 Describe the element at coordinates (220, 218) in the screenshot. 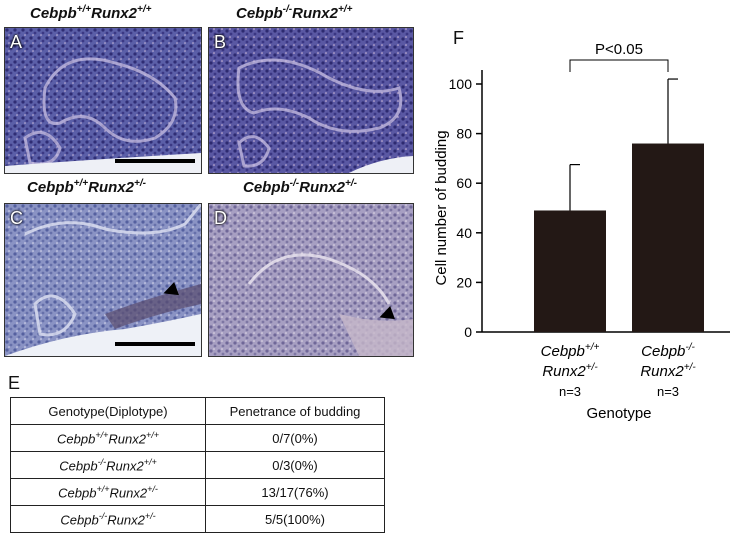

I see `panel-letter: D` at that location.